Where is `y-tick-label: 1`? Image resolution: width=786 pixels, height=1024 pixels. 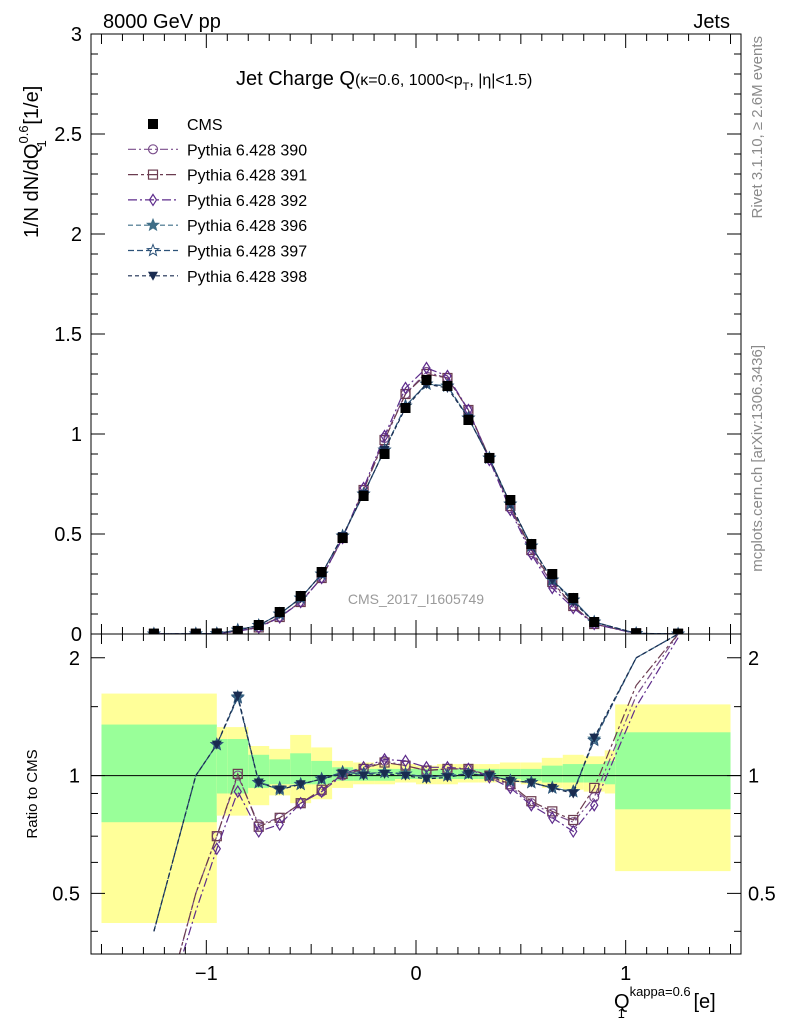
y-tick-label: 1 is located at coordinates (76, 435).